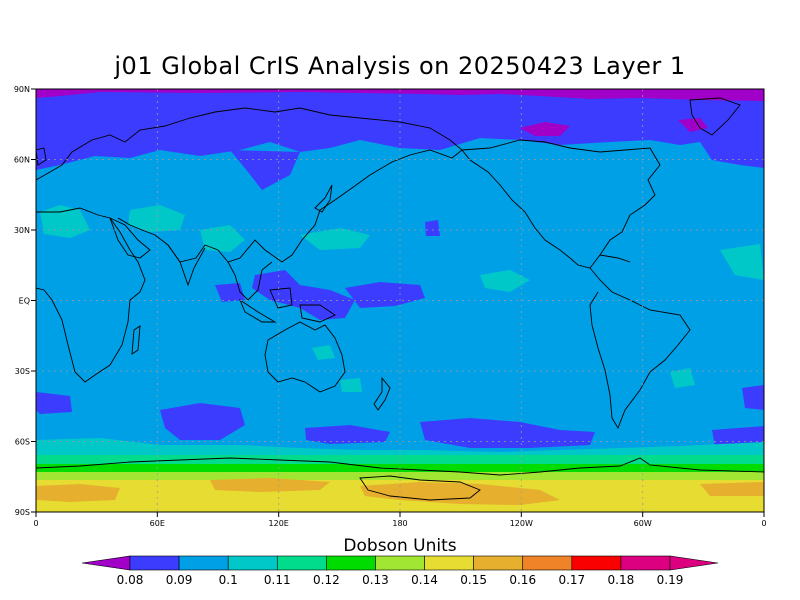 This screenshot has width=800, height=600. What do you see at coordinates (228, 580) in the screenshot?
I see `colorbar-label: 0.1` at bounding box center [228, 580].